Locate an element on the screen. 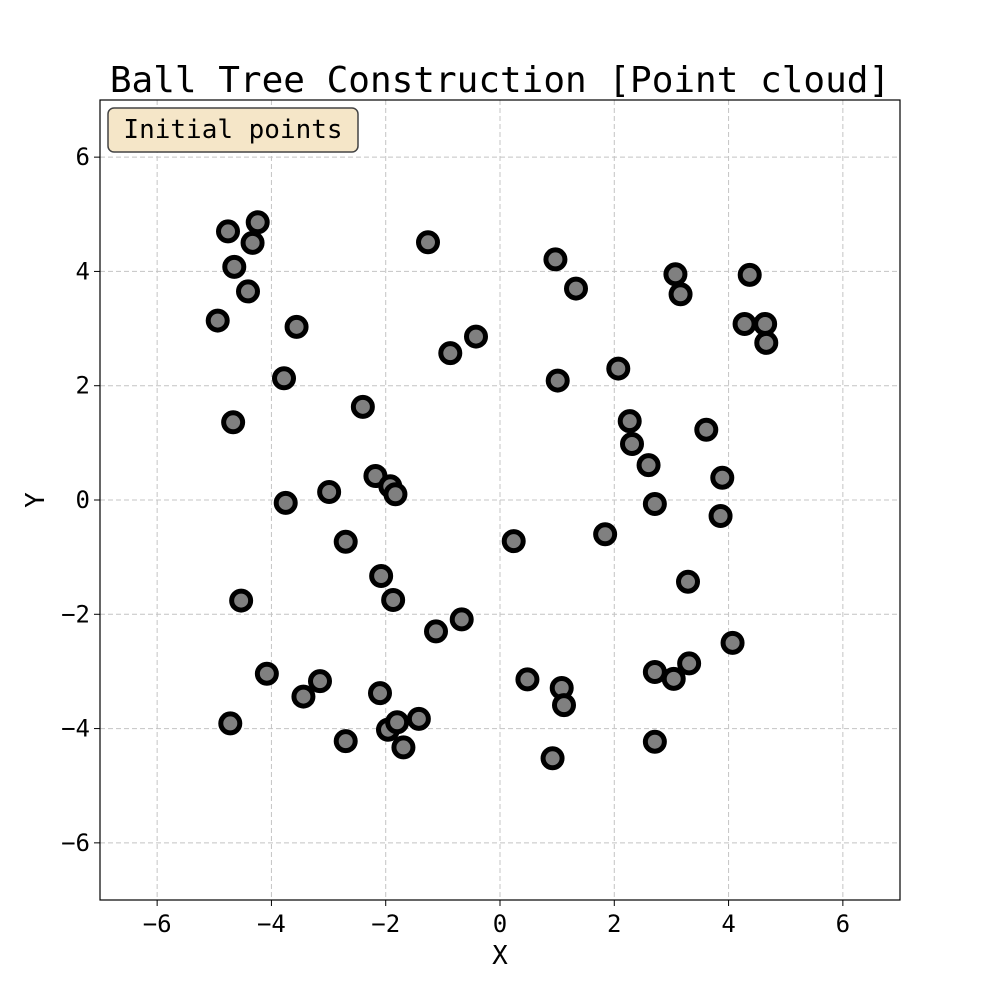  y-tick-label: −2 is located at coordinates (75, 614).